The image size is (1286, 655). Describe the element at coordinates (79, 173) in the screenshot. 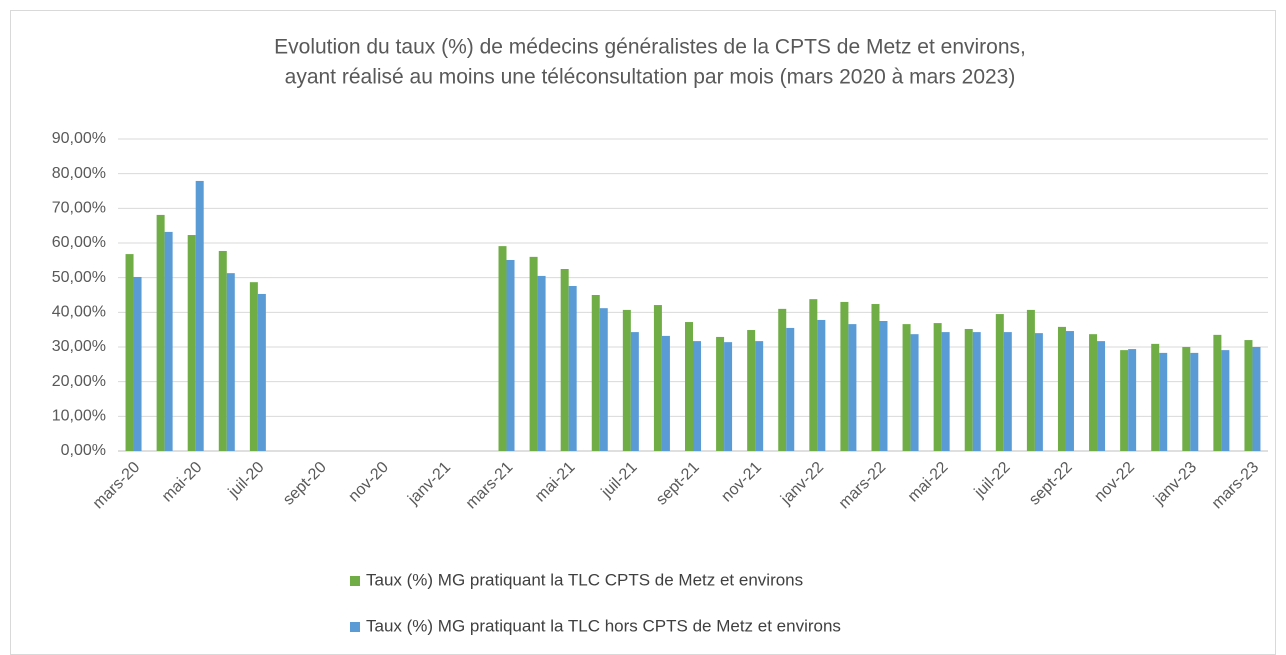

I see `y-tick-label: 80,00%` at that location.